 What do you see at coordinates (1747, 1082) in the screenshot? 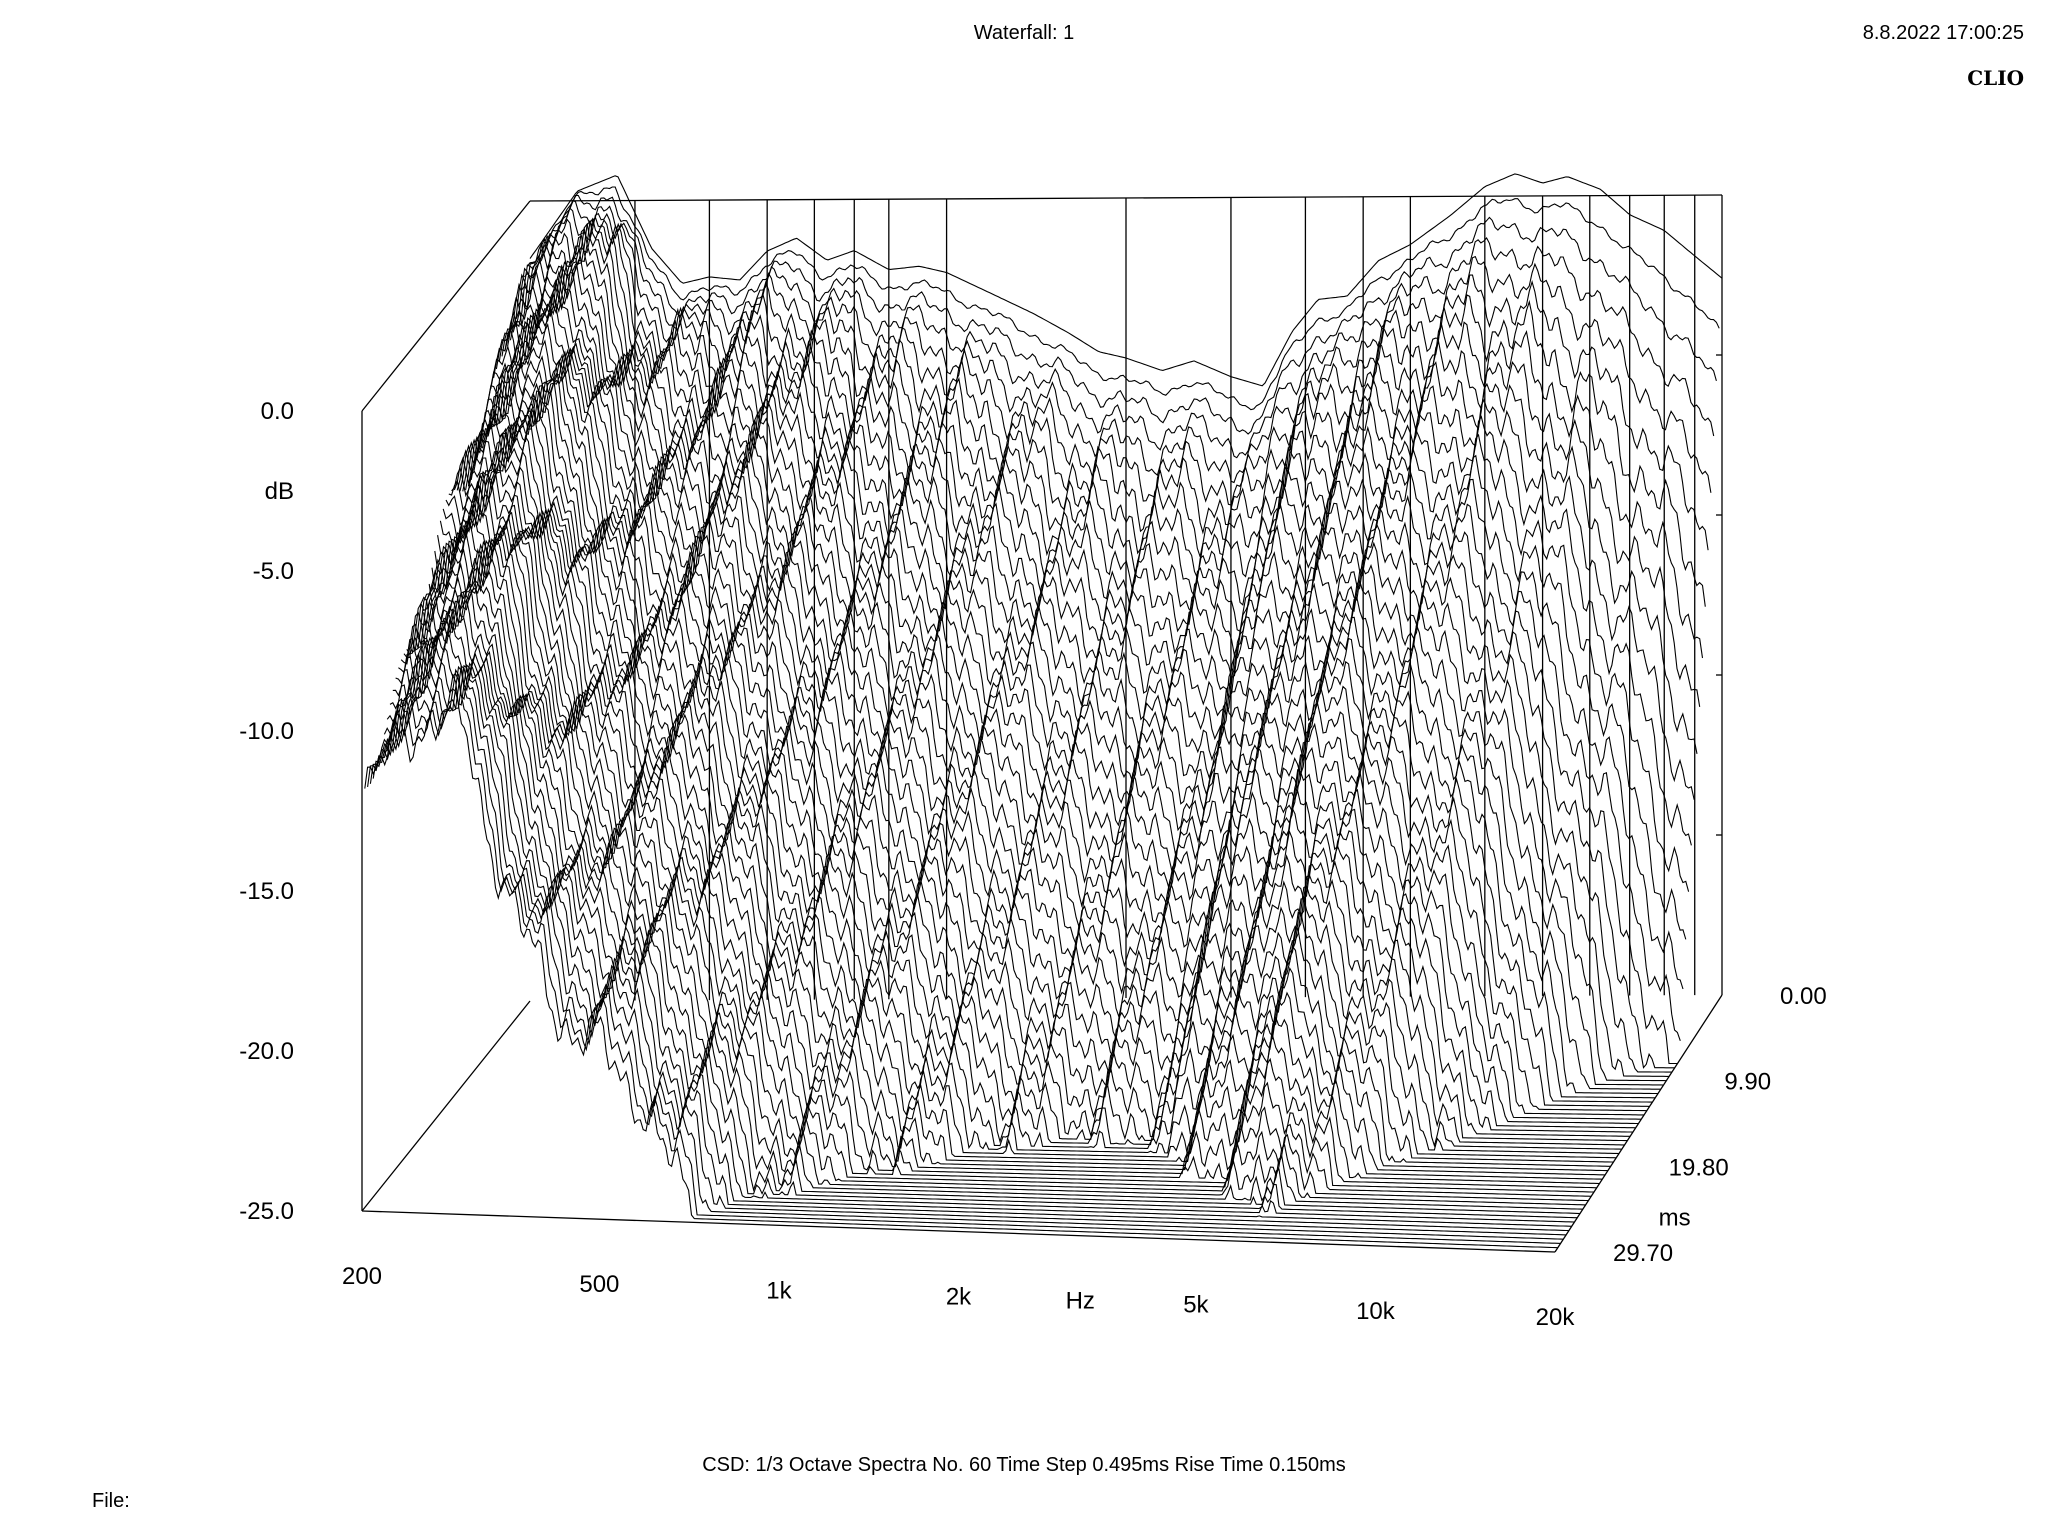
I see `z-tick-label: 9.90` at bounding box center [1747, 1082].